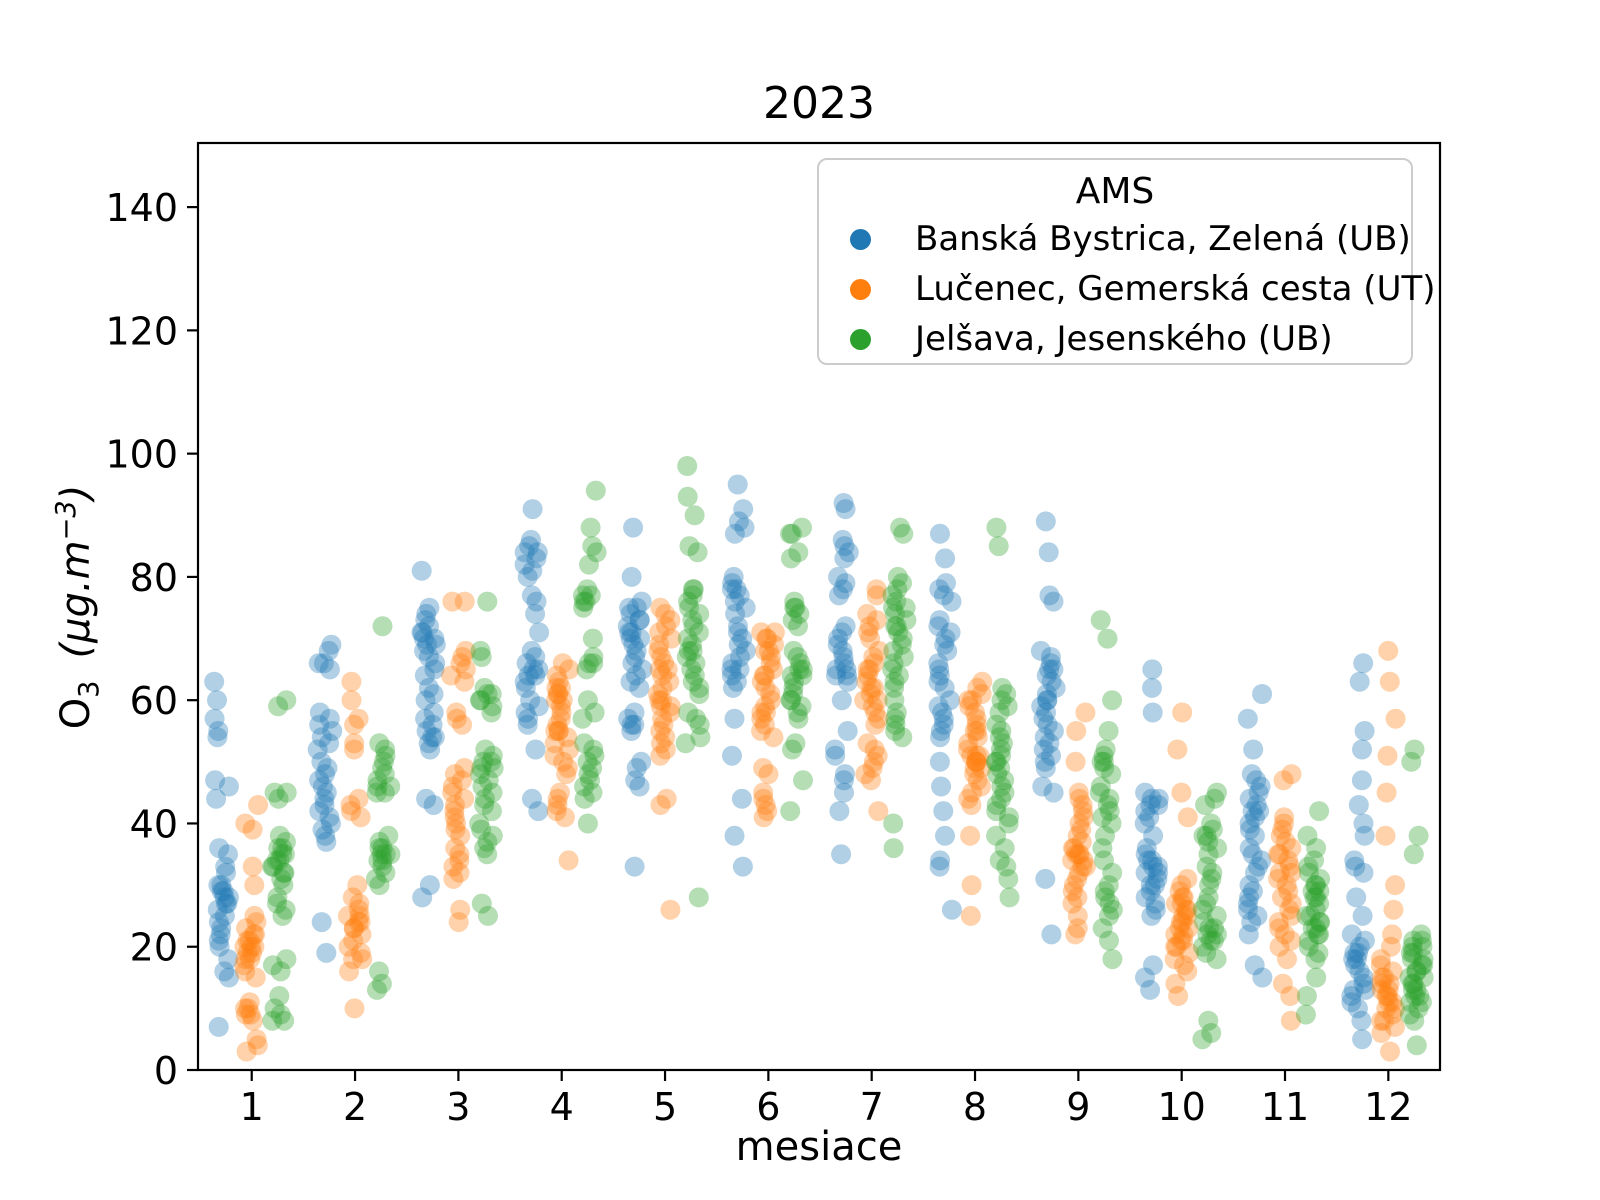  Describe the element at coordinates (141, 208) in the screenshot. I see `y-tick-label: 140` at that location.